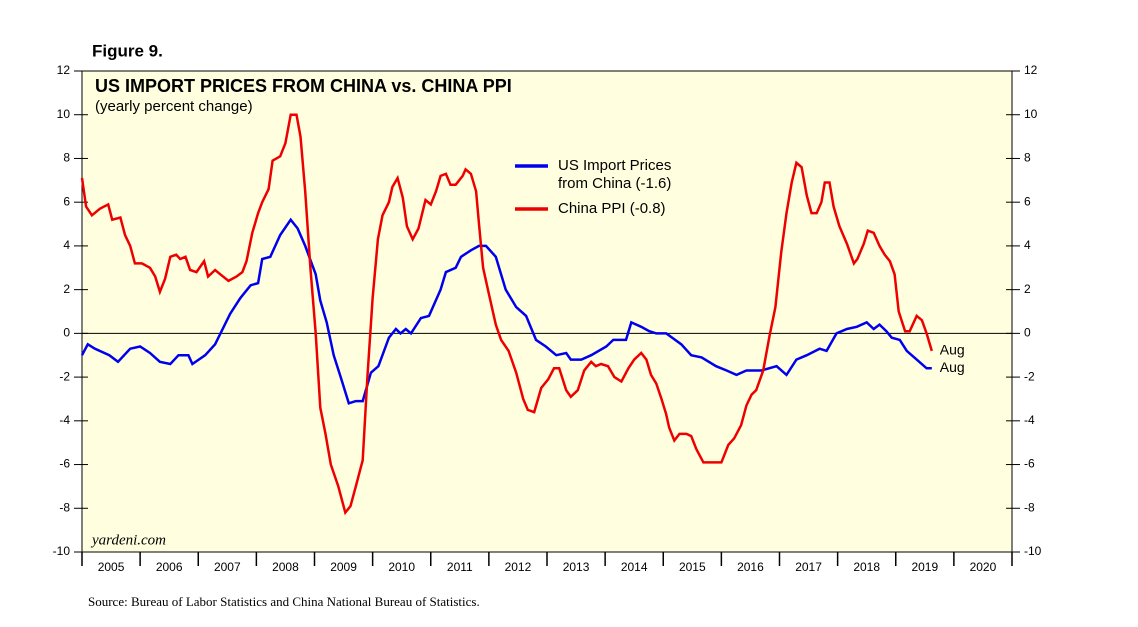 This screenshot has height=627, width=1138. Describe the element at coordinates (64, 507) in the screenshot. I see `y-tick-label: -8` at that location.